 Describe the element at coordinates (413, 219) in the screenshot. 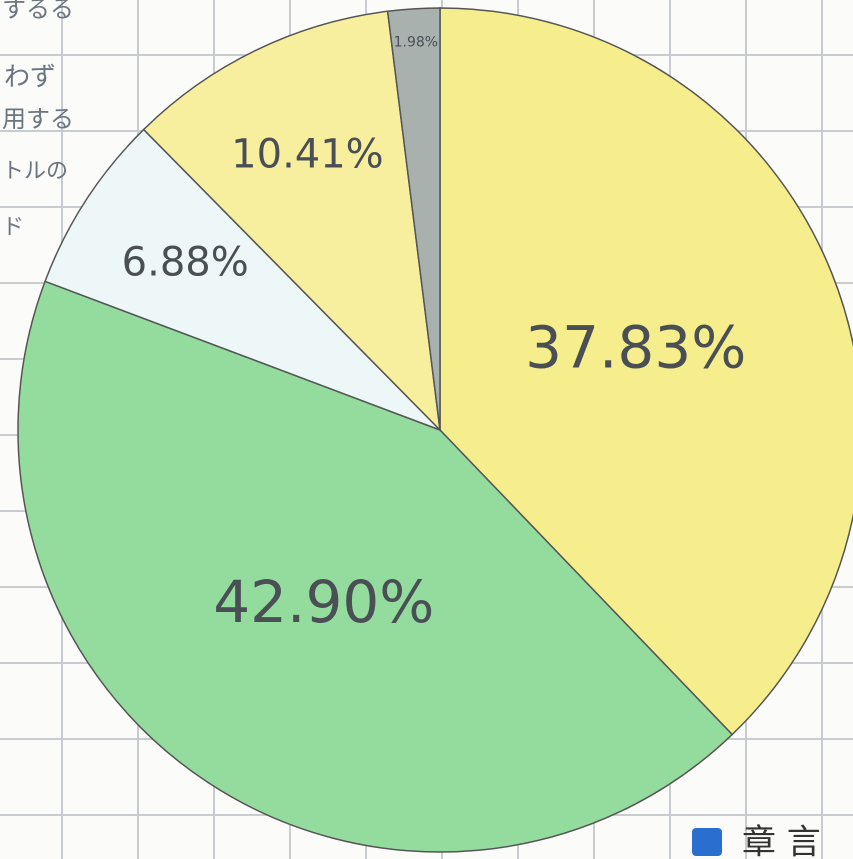

I see `pie-slice` at that location.